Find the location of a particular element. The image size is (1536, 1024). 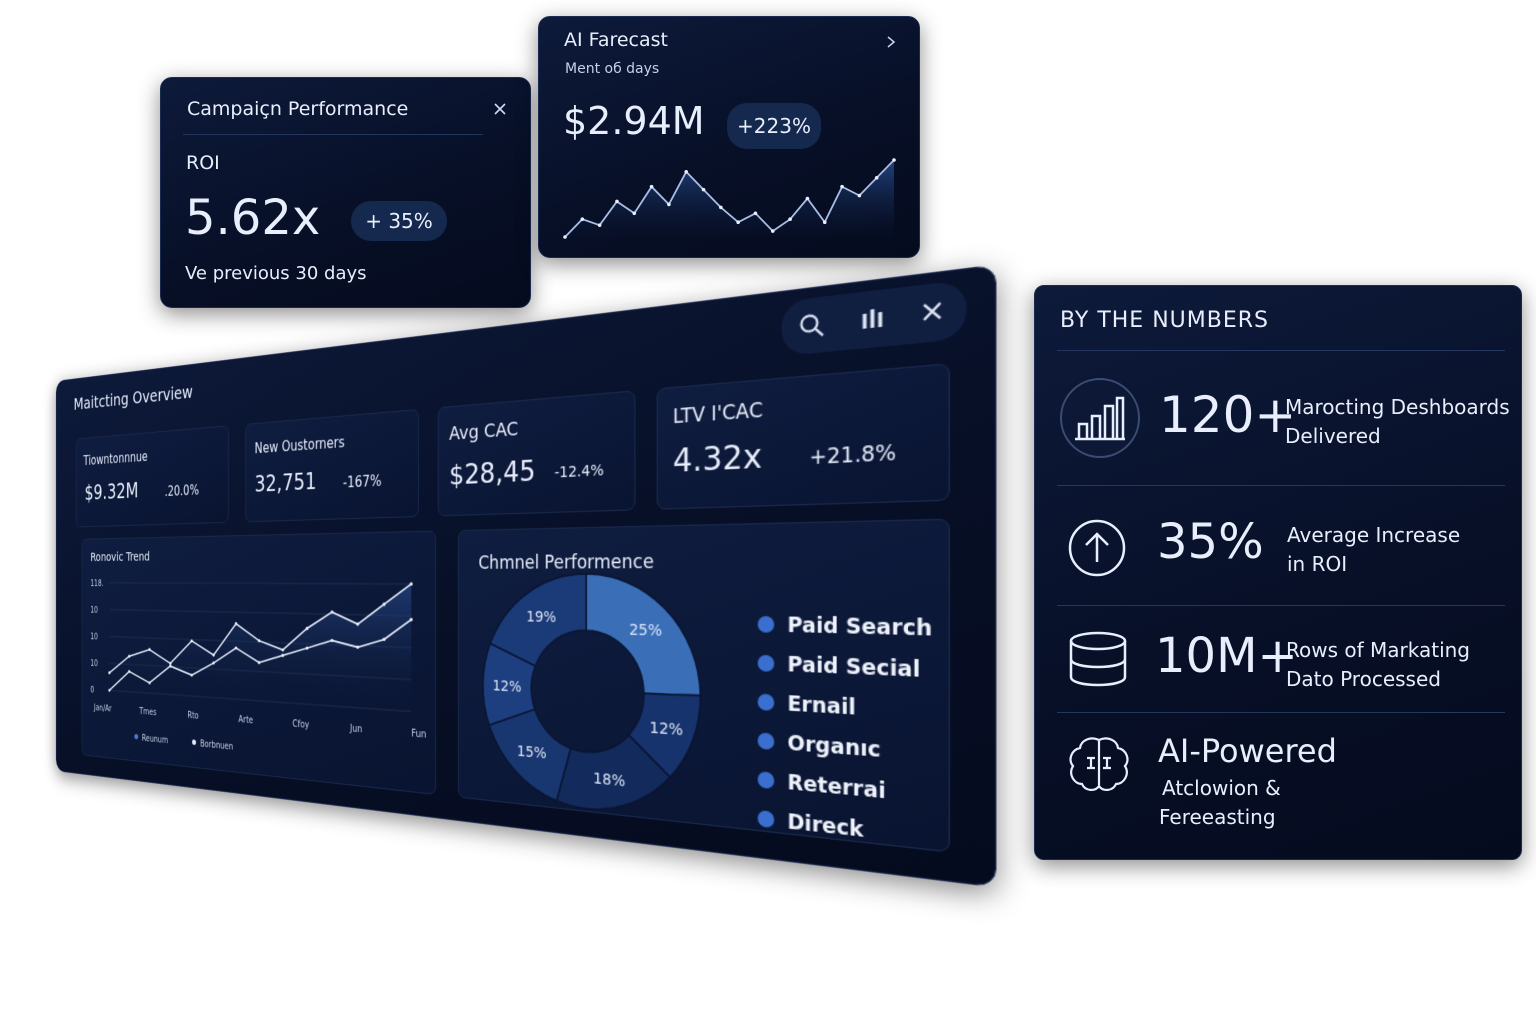

kpi-label: LTV I'CAC is located at coordinates (717, 414).